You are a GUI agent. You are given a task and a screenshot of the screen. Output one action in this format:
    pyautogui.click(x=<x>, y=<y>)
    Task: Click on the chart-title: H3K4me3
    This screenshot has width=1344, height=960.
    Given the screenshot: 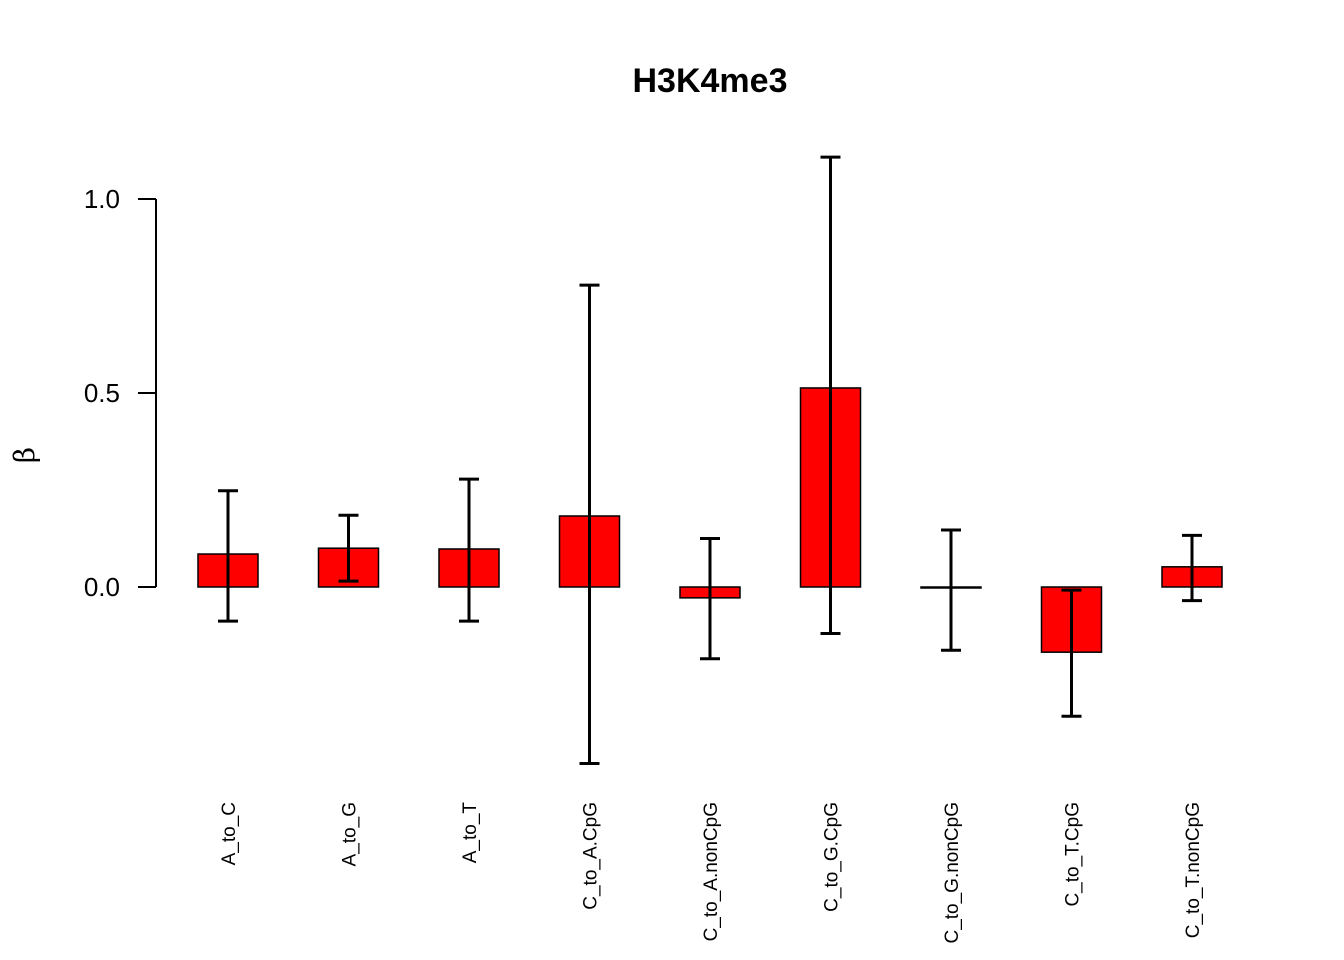 What is the action you would take?
    pyautogui.click(x=710, y=81)
    